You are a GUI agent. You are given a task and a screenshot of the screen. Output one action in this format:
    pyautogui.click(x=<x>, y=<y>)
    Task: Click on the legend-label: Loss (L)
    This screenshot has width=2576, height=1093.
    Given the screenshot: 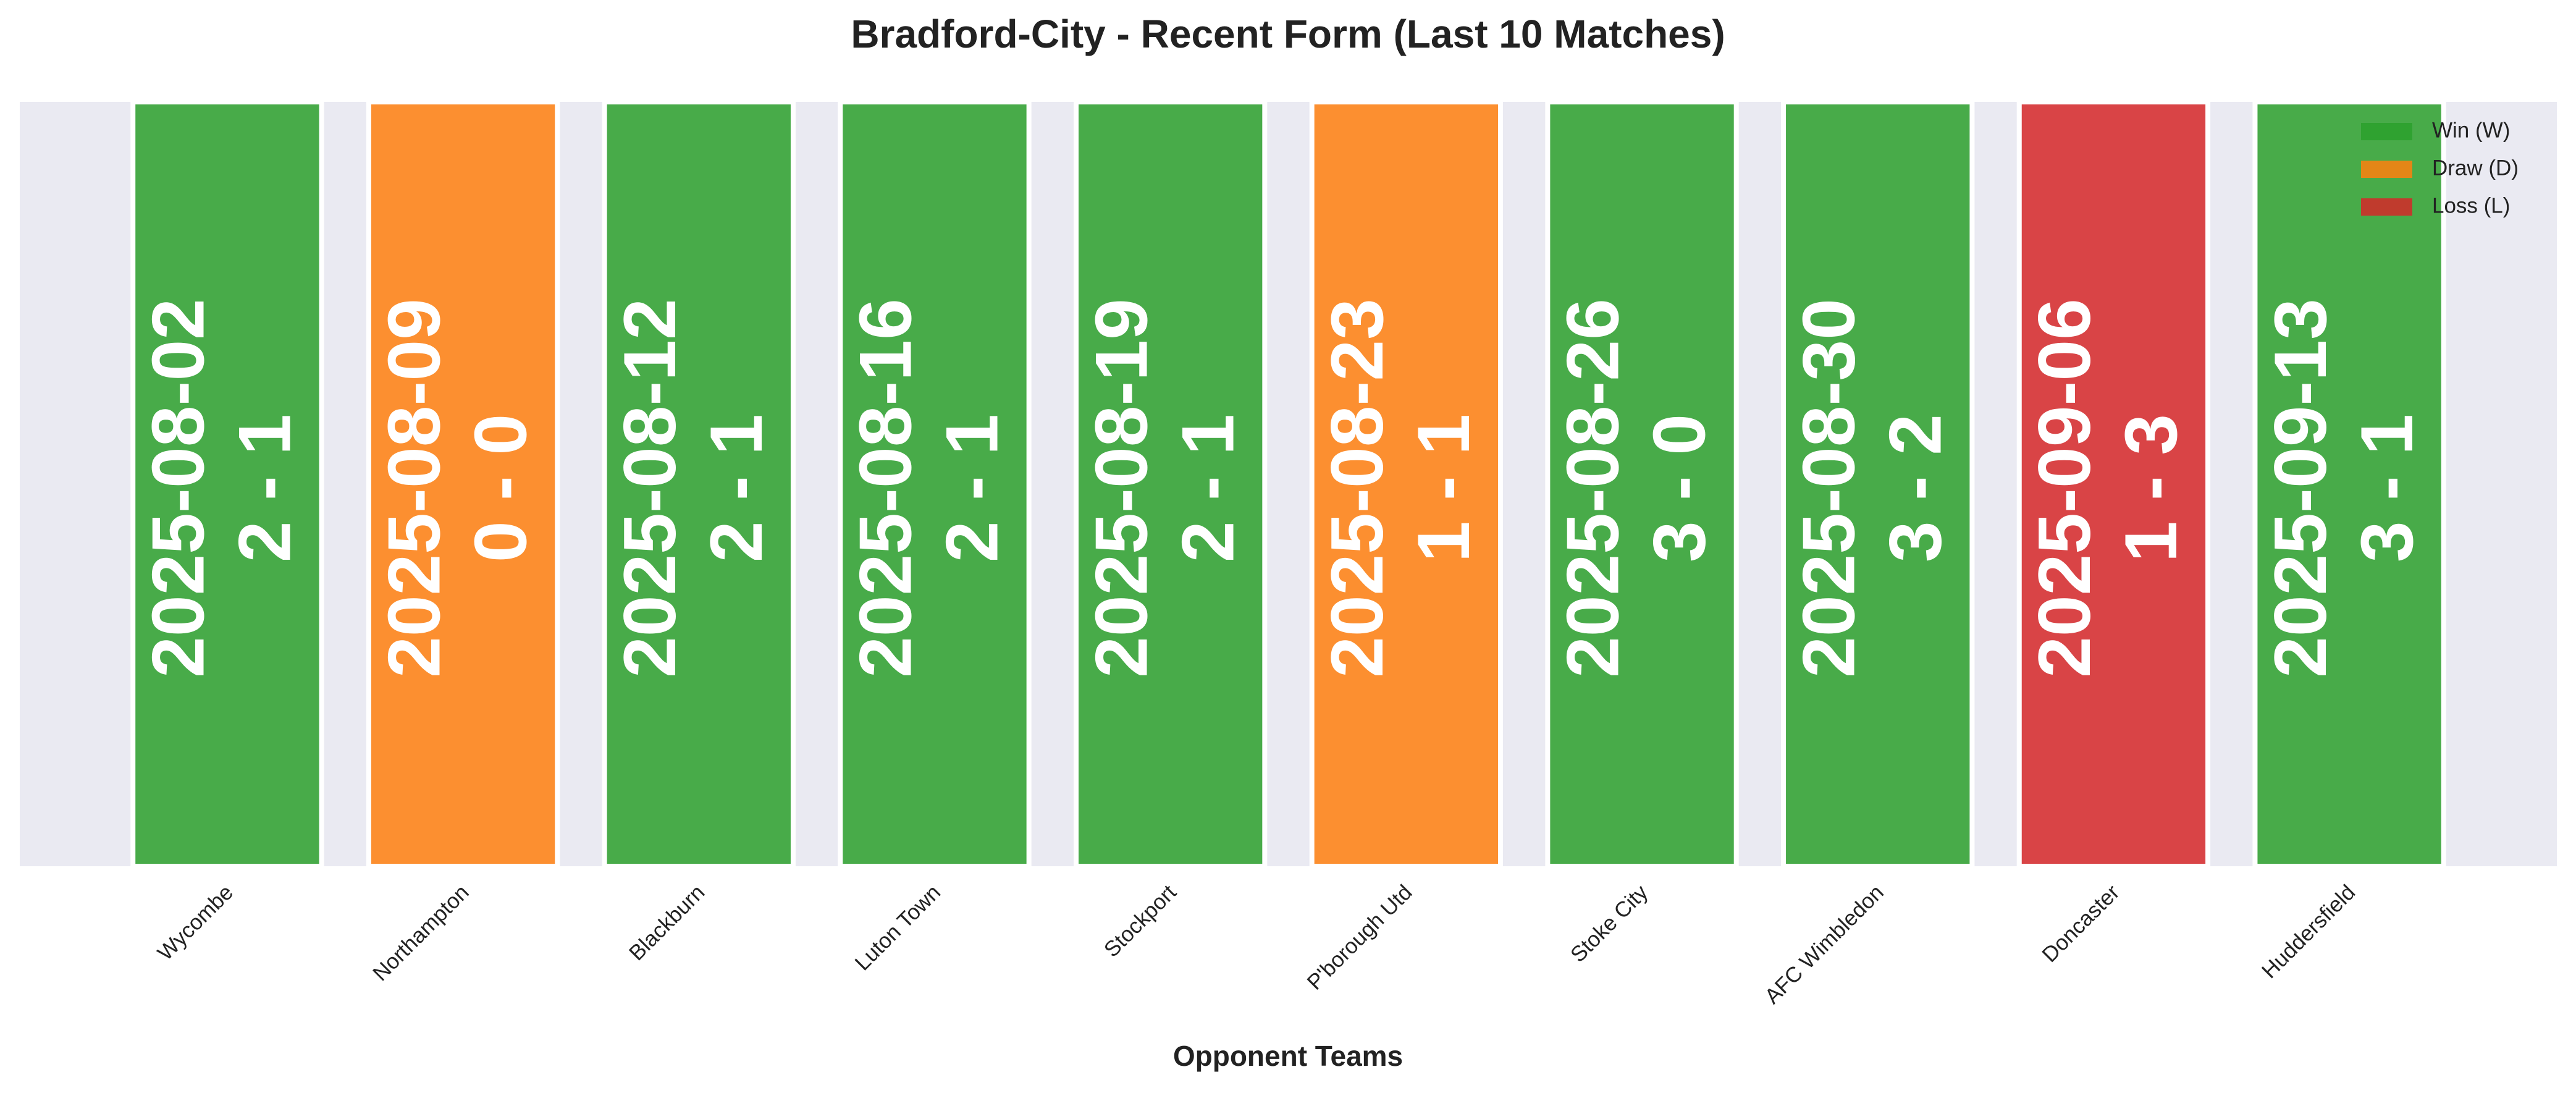 What is the action you would take?
    pyautogui.click(x=2471, y=205)
    